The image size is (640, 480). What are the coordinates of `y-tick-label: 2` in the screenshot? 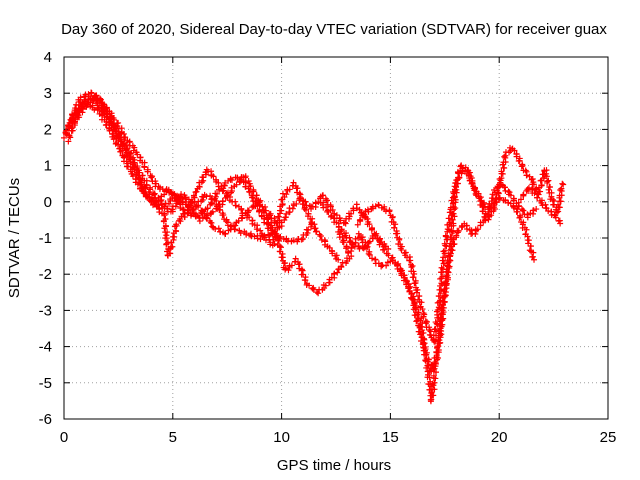 It's located at (48, 129).